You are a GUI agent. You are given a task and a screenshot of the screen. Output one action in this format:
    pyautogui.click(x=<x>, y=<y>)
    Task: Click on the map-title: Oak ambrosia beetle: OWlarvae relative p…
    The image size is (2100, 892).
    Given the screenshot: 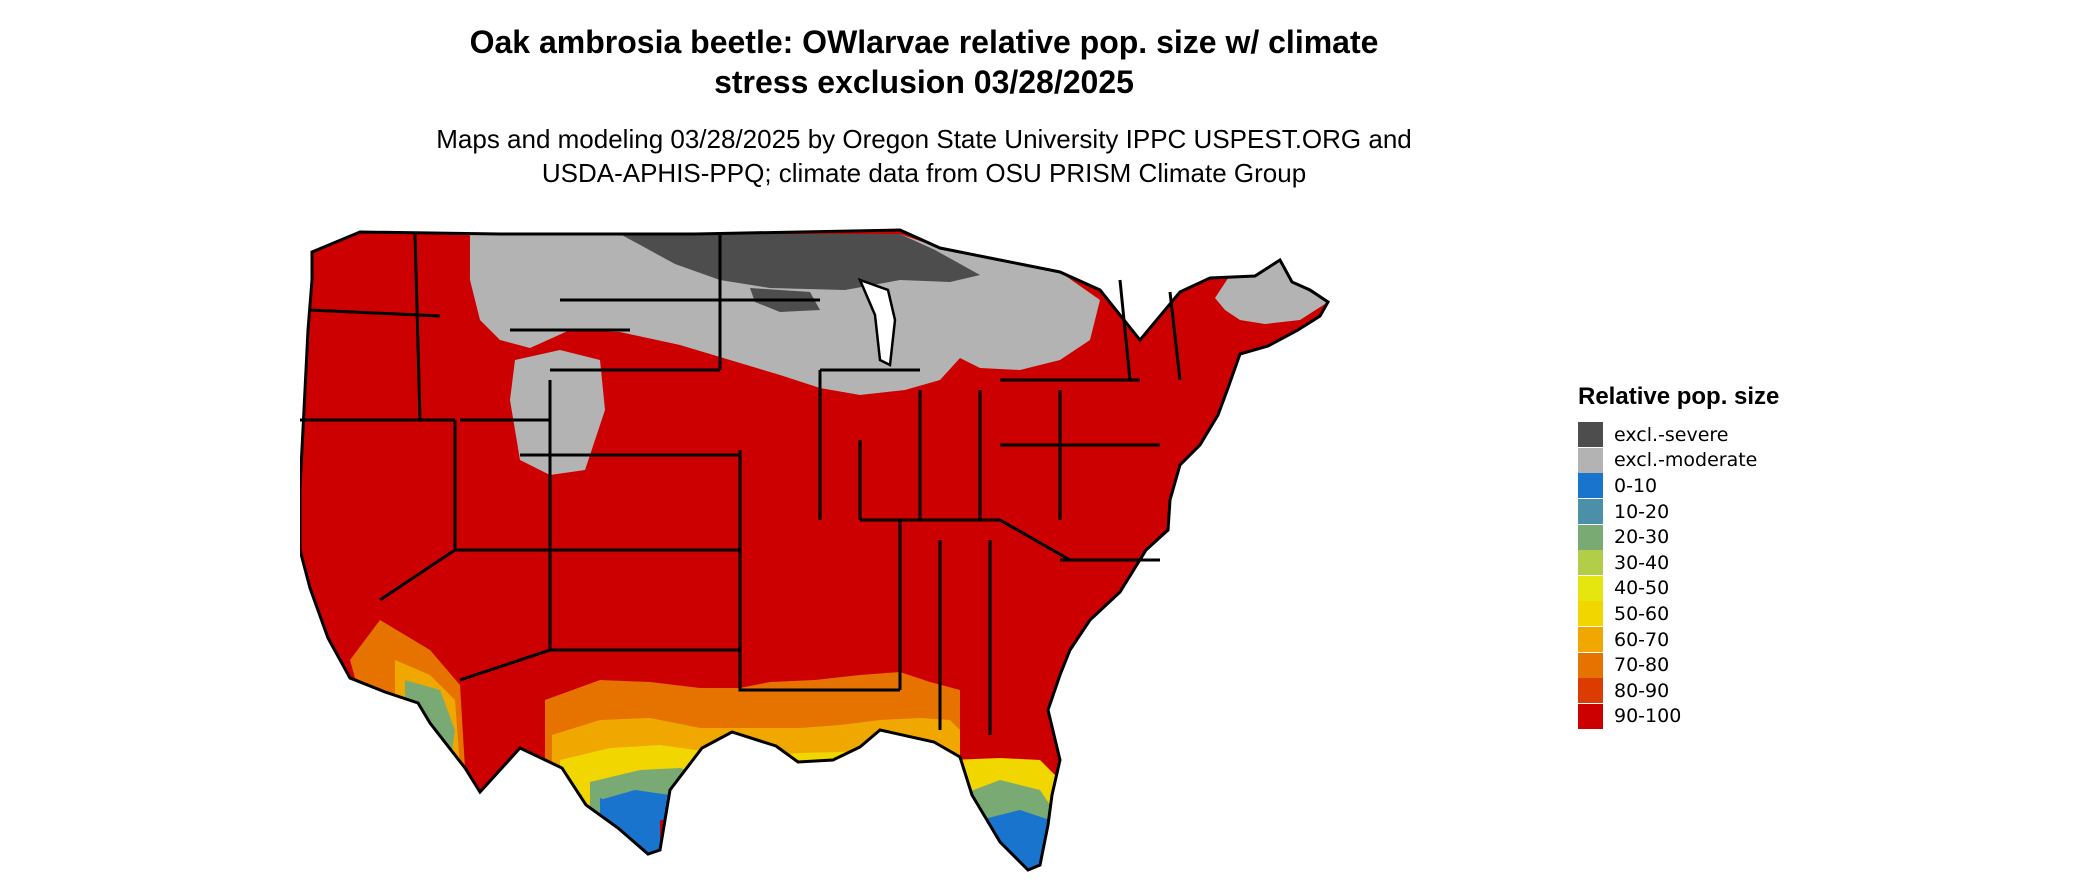 What is the action you would take?
    pyautogui.click(x=924, y=62)
    